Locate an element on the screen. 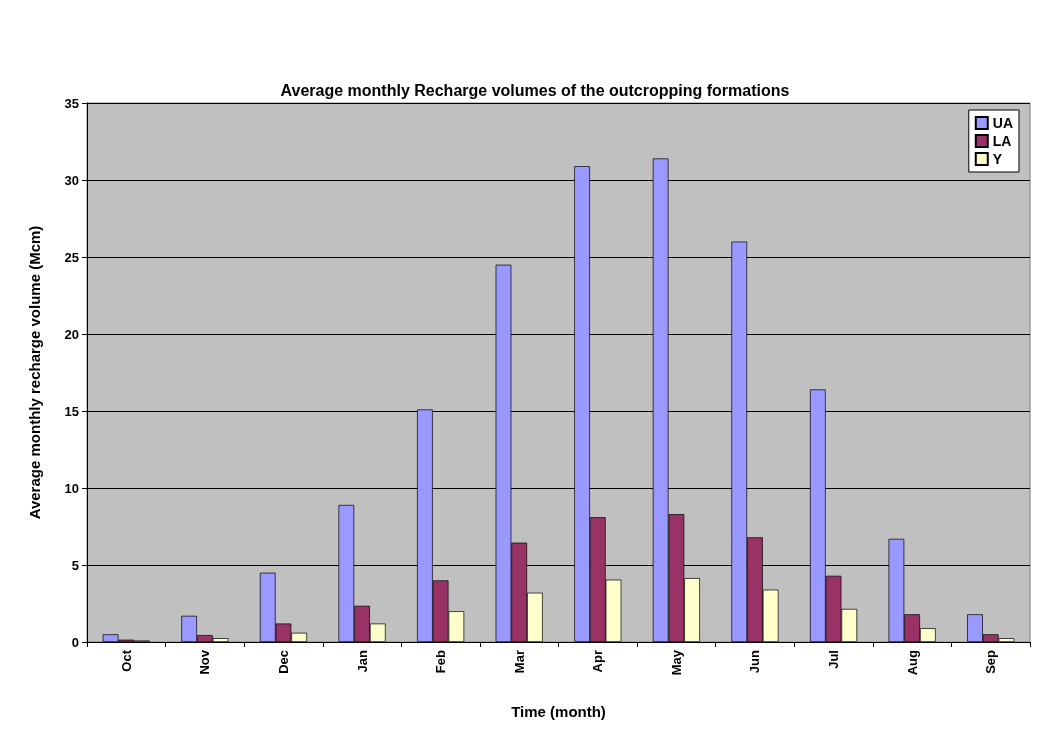  legend-label: UA is located at coordinates (1003, 123).